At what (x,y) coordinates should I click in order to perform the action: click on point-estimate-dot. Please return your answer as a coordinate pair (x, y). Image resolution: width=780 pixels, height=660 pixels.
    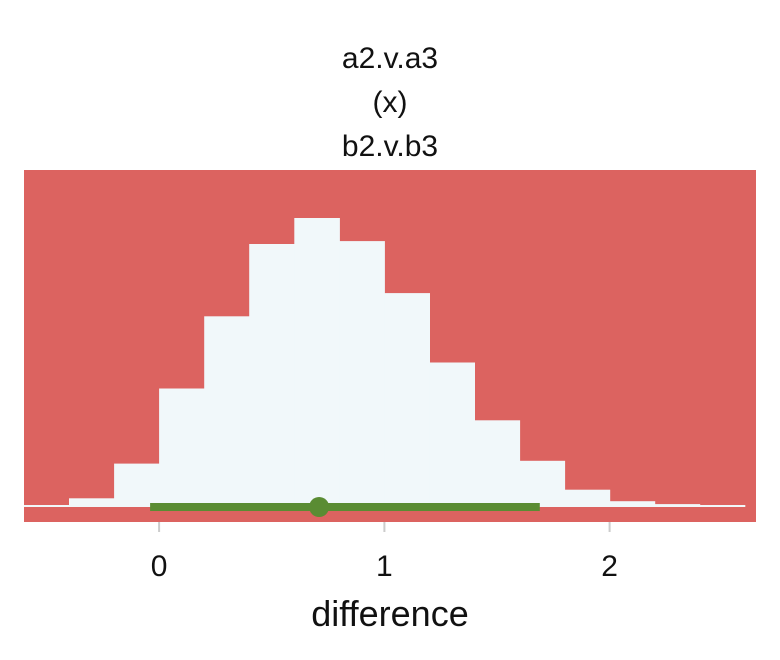
    Looking at the image, I should click on (319, 507).